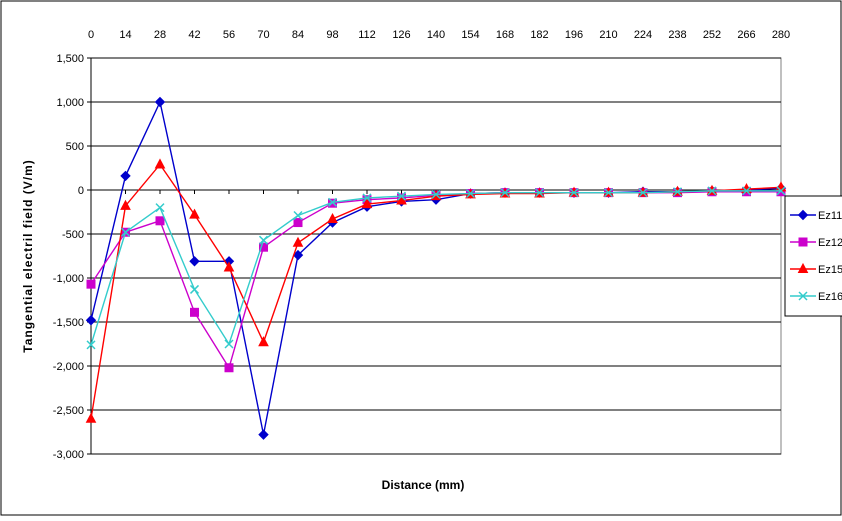 This screenshot has height=521, width=842. What do you see at coordinates (68, 411) in the screenshot?
I see `y-tick-label: -2,500` at bounding box center [68, 411].